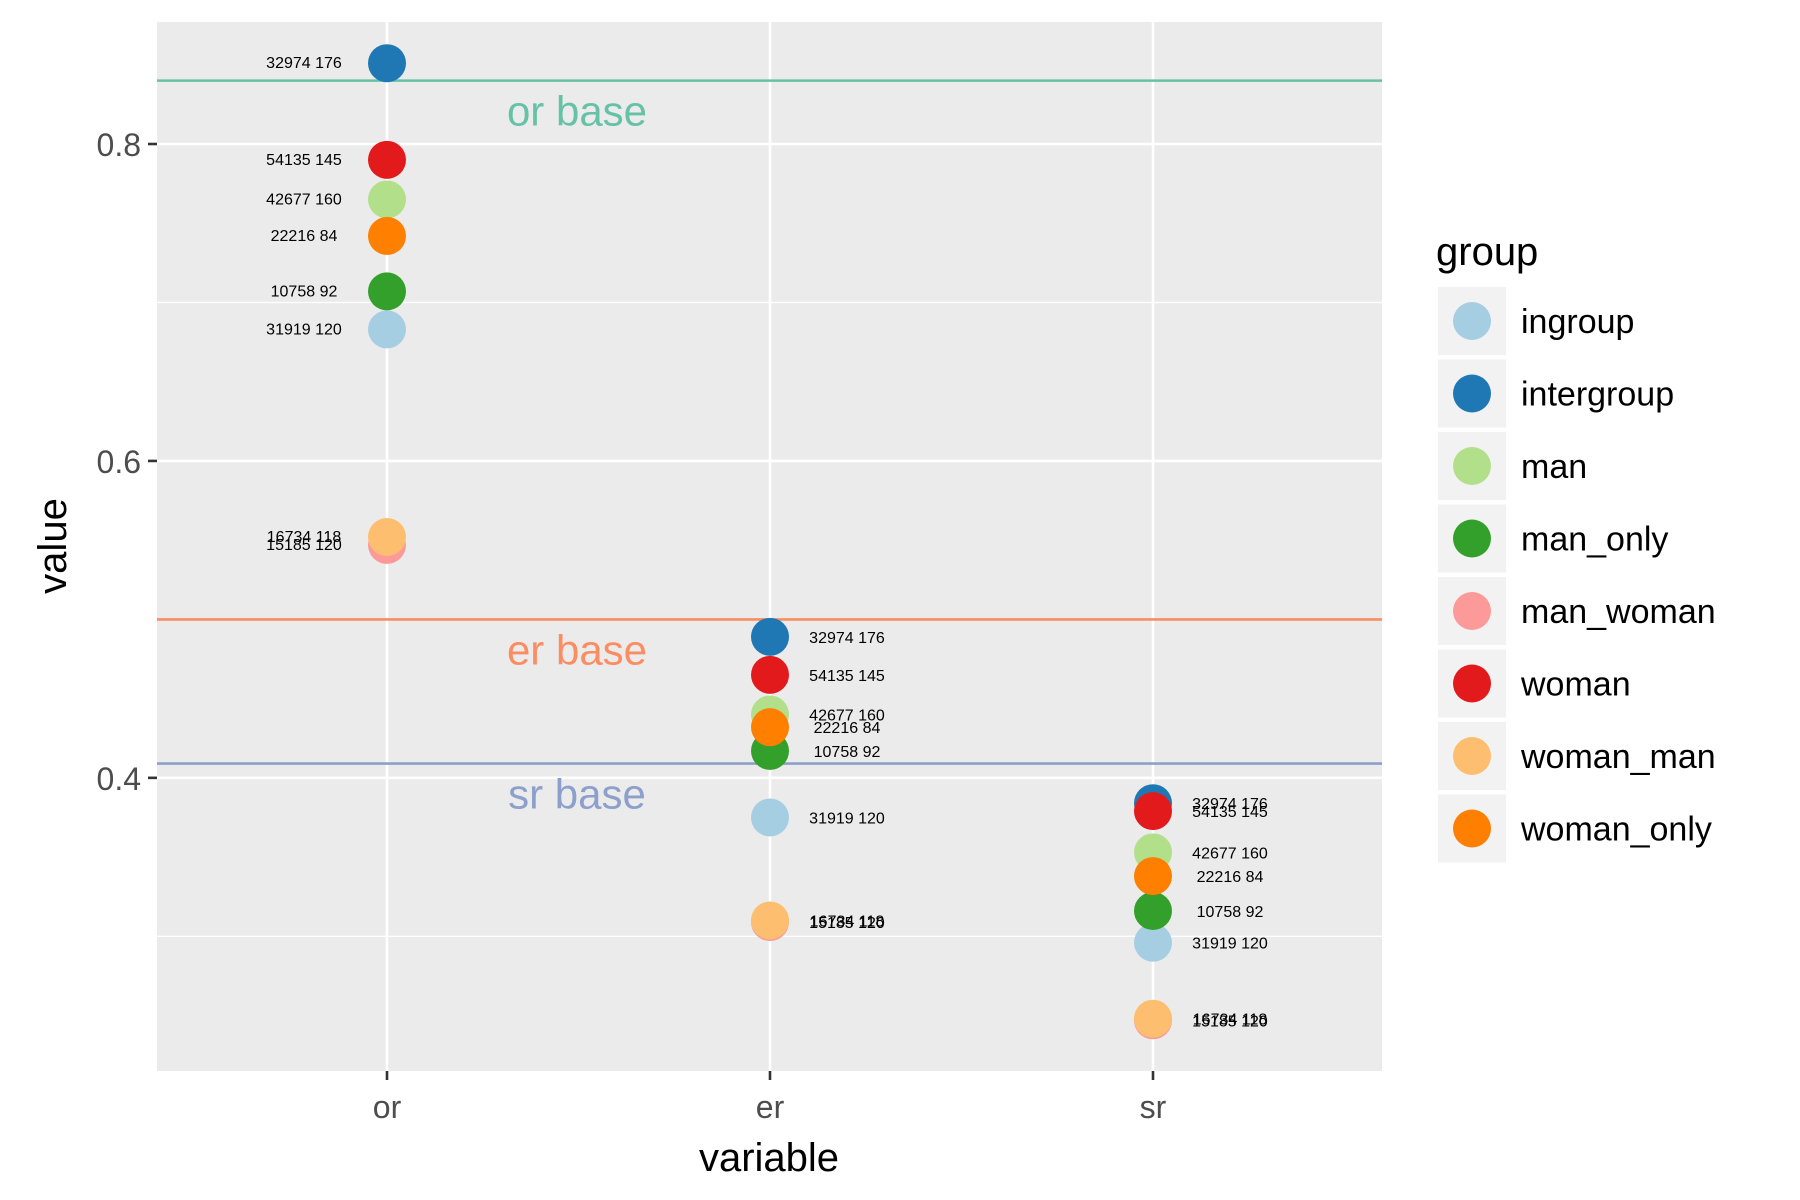  I want to click on legend-label: intergroup, so click(1597, 395).